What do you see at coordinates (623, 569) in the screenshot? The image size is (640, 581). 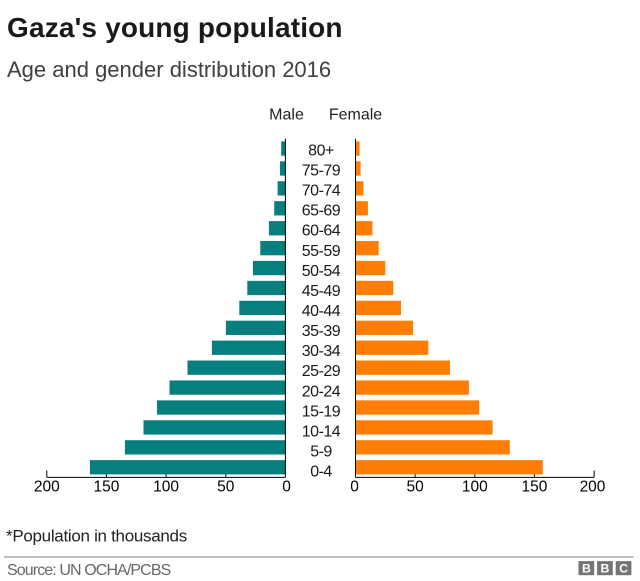 I see `svg-text: C` at bounding box center [623, 569].